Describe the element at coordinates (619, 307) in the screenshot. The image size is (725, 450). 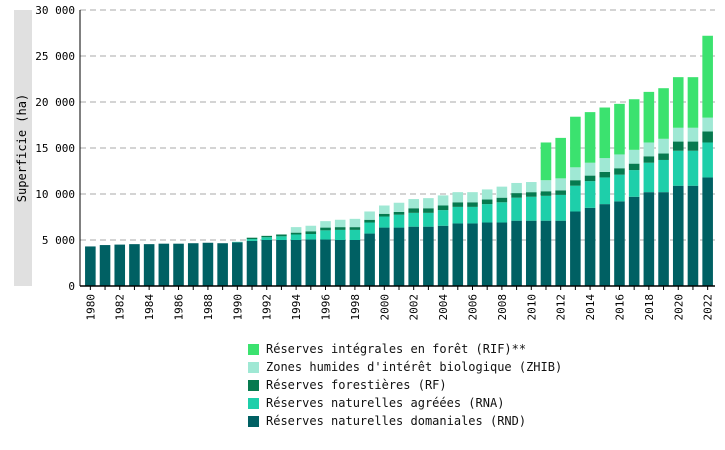
I see `x-tick-label: 2016` at that location.